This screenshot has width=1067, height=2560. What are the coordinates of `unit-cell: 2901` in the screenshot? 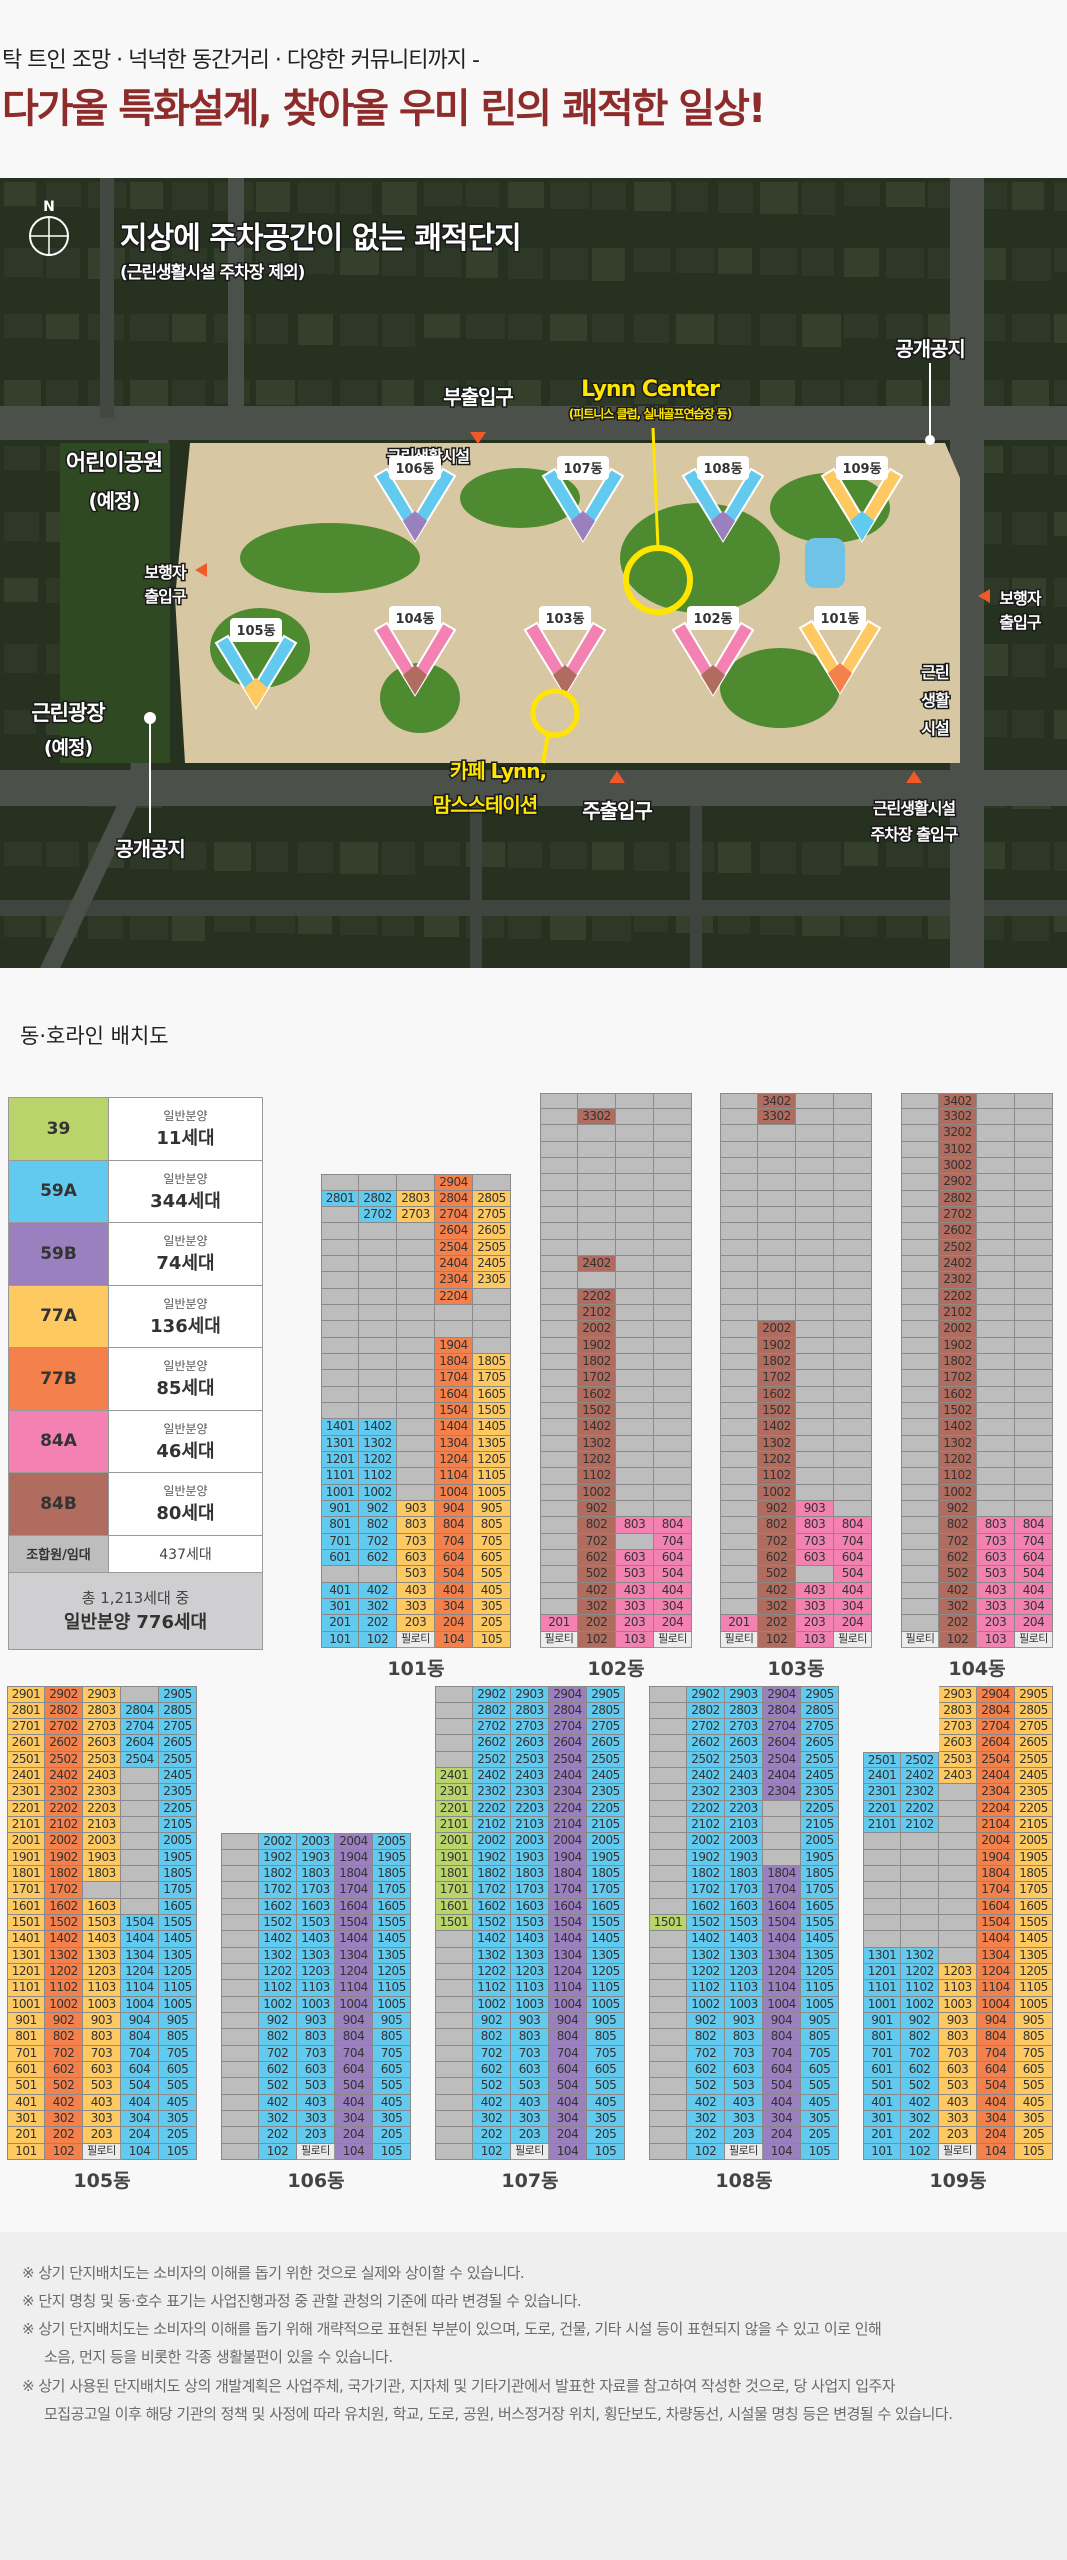 It's located at (26, 1694).